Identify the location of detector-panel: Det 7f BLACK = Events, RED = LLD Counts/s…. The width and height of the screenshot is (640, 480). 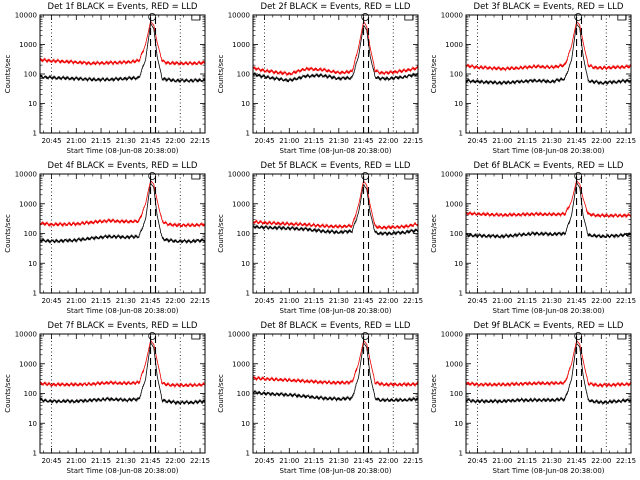
(107, 398).